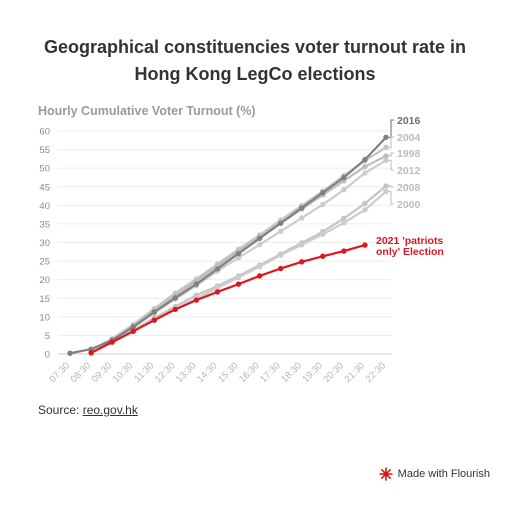 This screenshot has height=507, width=510. Describe the element at coordinates (44, 206) in the screenshot. I see `y-tick-label-40: 40` at that location.